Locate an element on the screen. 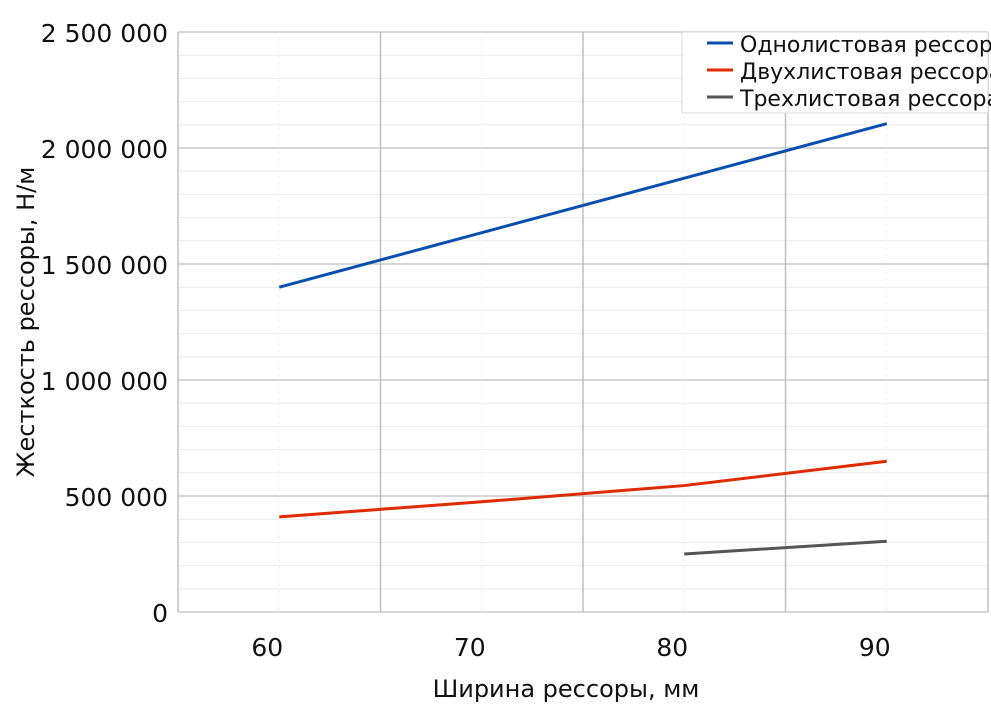  legend-box is located at coordinates (835, 72).